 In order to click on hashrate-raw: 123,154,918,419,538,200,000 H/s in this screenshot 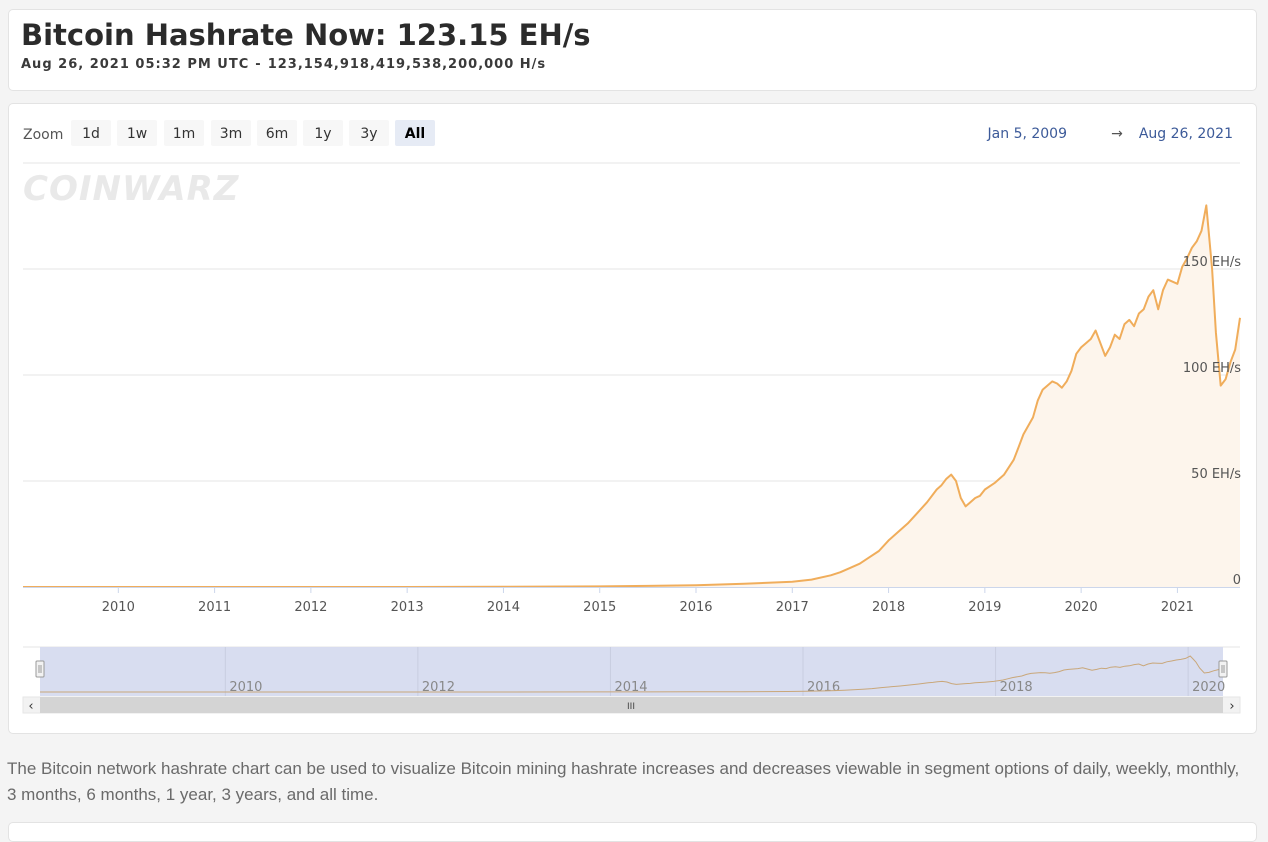, I will do `click(407, 64)`.